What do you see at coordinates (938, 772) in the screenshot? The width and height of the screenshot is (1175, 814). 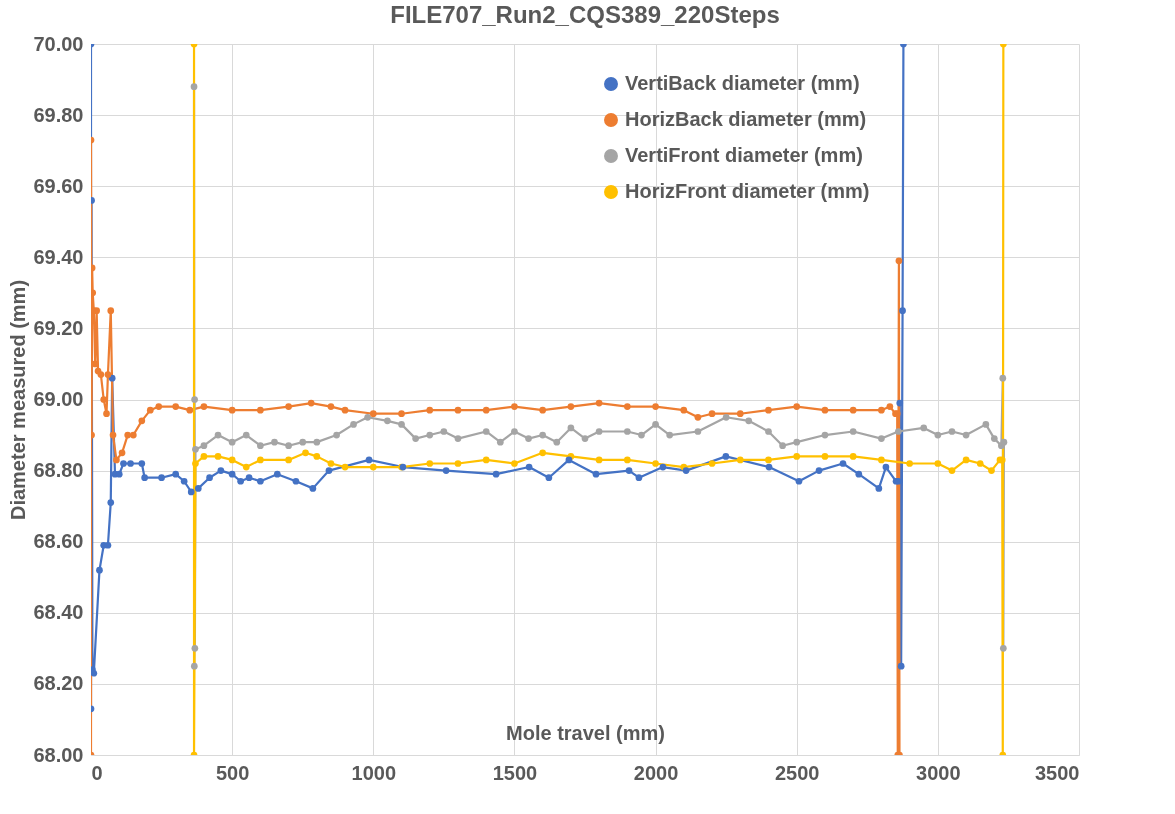 I see `x-tick-label: 3000` at bounding box center [938, 772].